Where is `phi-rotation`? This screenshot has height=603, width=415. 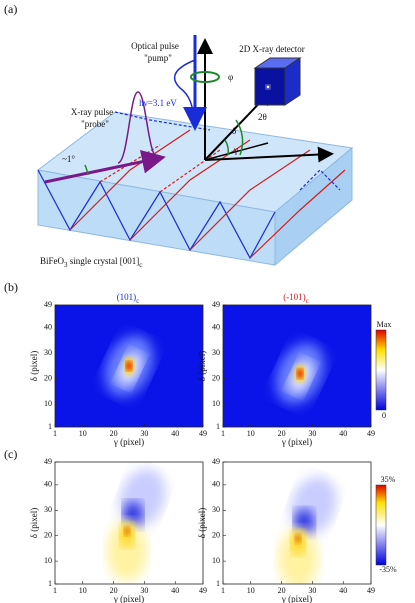
phi-rotation is located at coordinates (205, 77).